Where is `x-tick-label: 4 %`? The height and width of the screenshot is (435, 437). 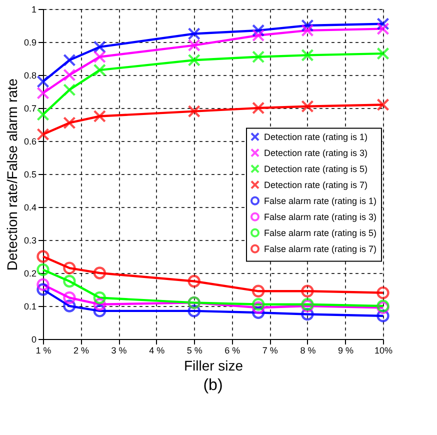 x-tick-label: 4 % is located at coordinates (157, 351).